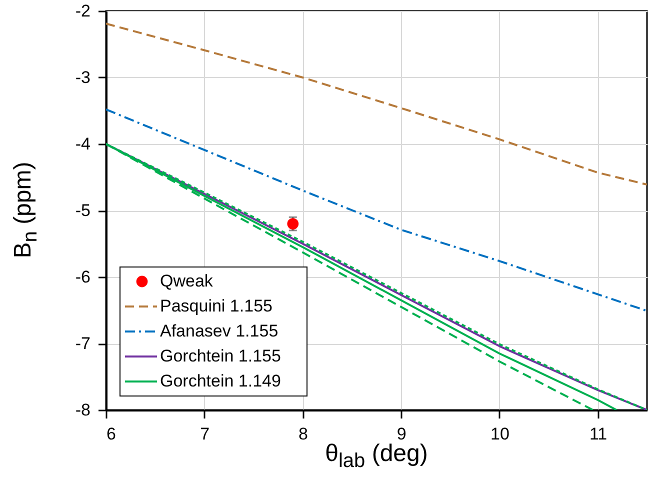  I want to click on x-tick-label: 8, so click(303, 434).